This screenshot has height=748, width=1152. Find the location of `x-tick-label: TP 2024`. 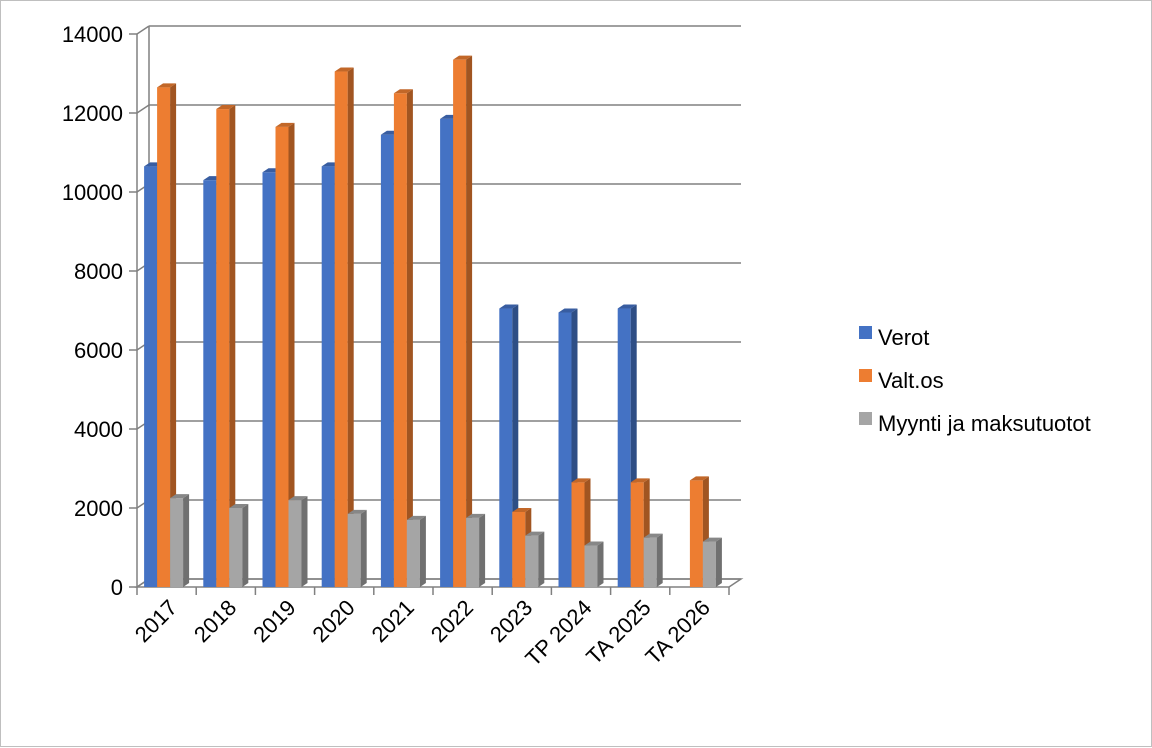

x-tick-label: TP 2024 is located at coordinates (558, 633).